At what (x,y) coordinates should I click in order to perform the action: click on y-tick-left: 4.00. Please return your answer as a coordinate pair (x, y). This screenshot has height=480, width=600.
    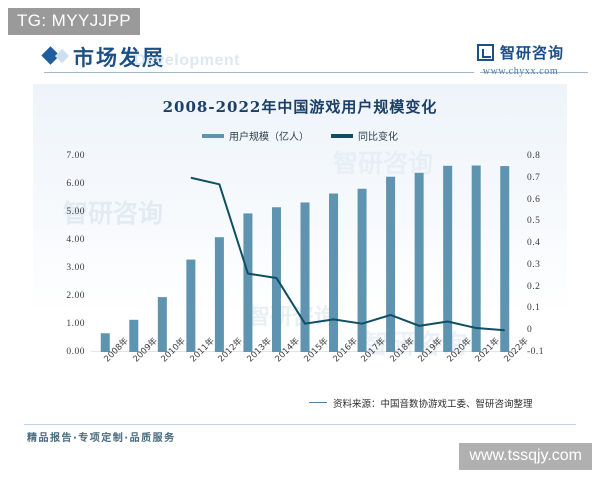
    Looking at the image, I should click on (75, 240).